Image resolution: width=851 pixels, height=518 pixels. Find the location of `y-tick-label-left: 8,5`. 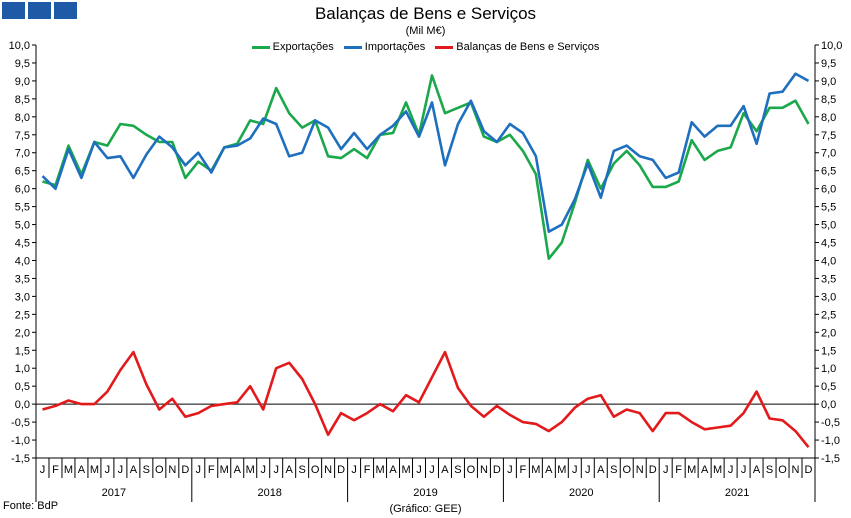

y-tick-label-left: 8,5 is located at coordinates (22, 100).